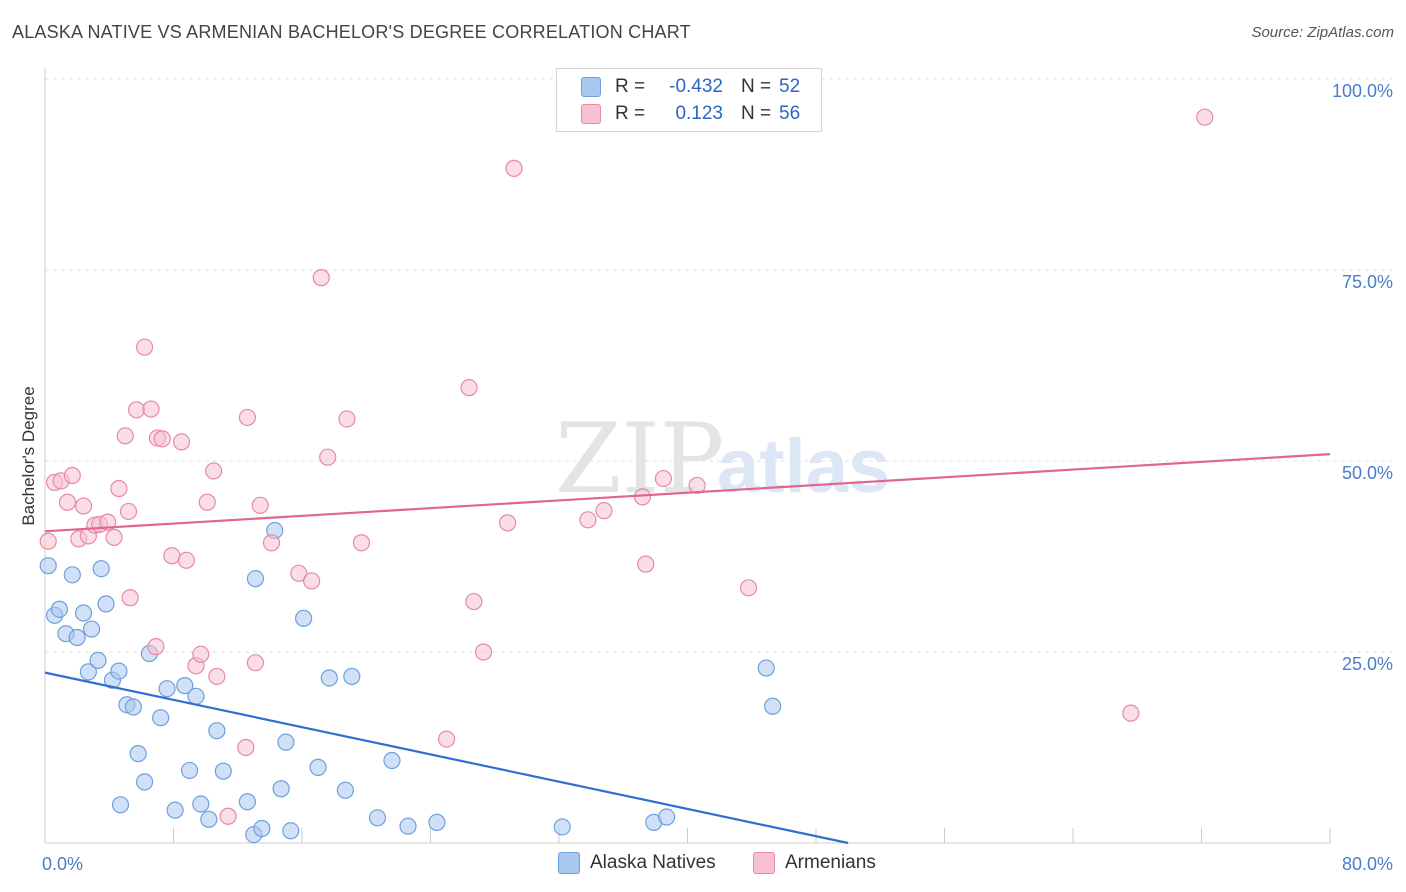  What do you see at coordinates (653, 862) in the screenshot?
I see `legend-label-alaska: Alaska Natives` at bounding box center [653, 862].